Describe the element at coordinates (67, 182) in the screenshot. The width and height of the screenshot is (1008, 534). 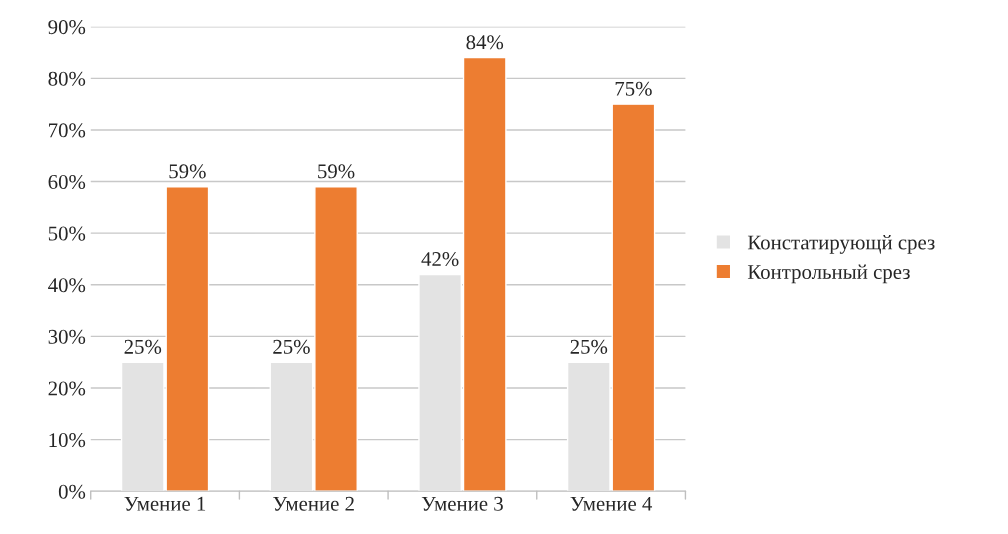
I see `y-tick-label: 60%` at that location.